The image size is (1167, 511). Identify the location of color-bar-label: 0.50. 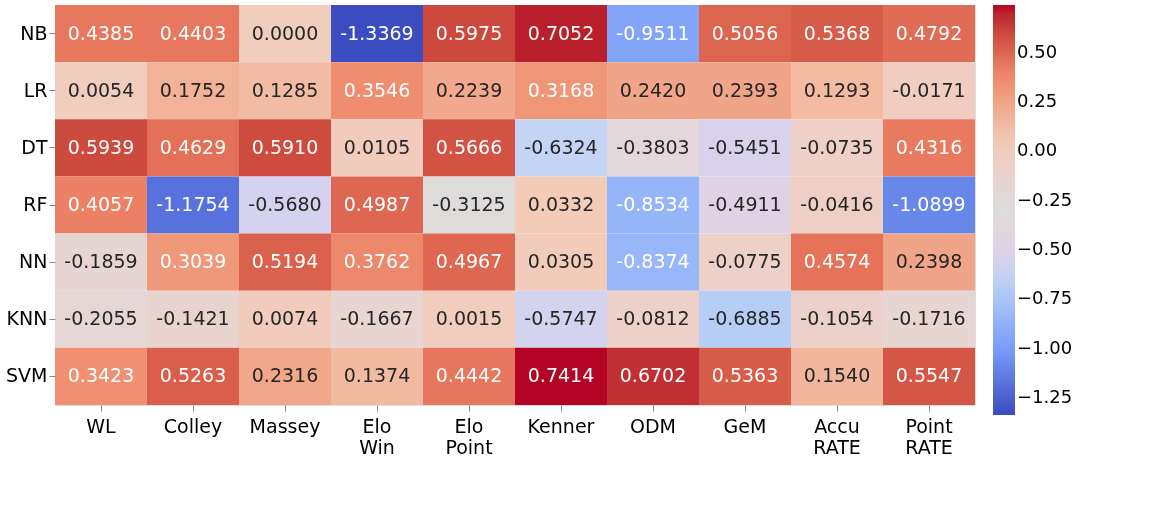
(1037, 51).